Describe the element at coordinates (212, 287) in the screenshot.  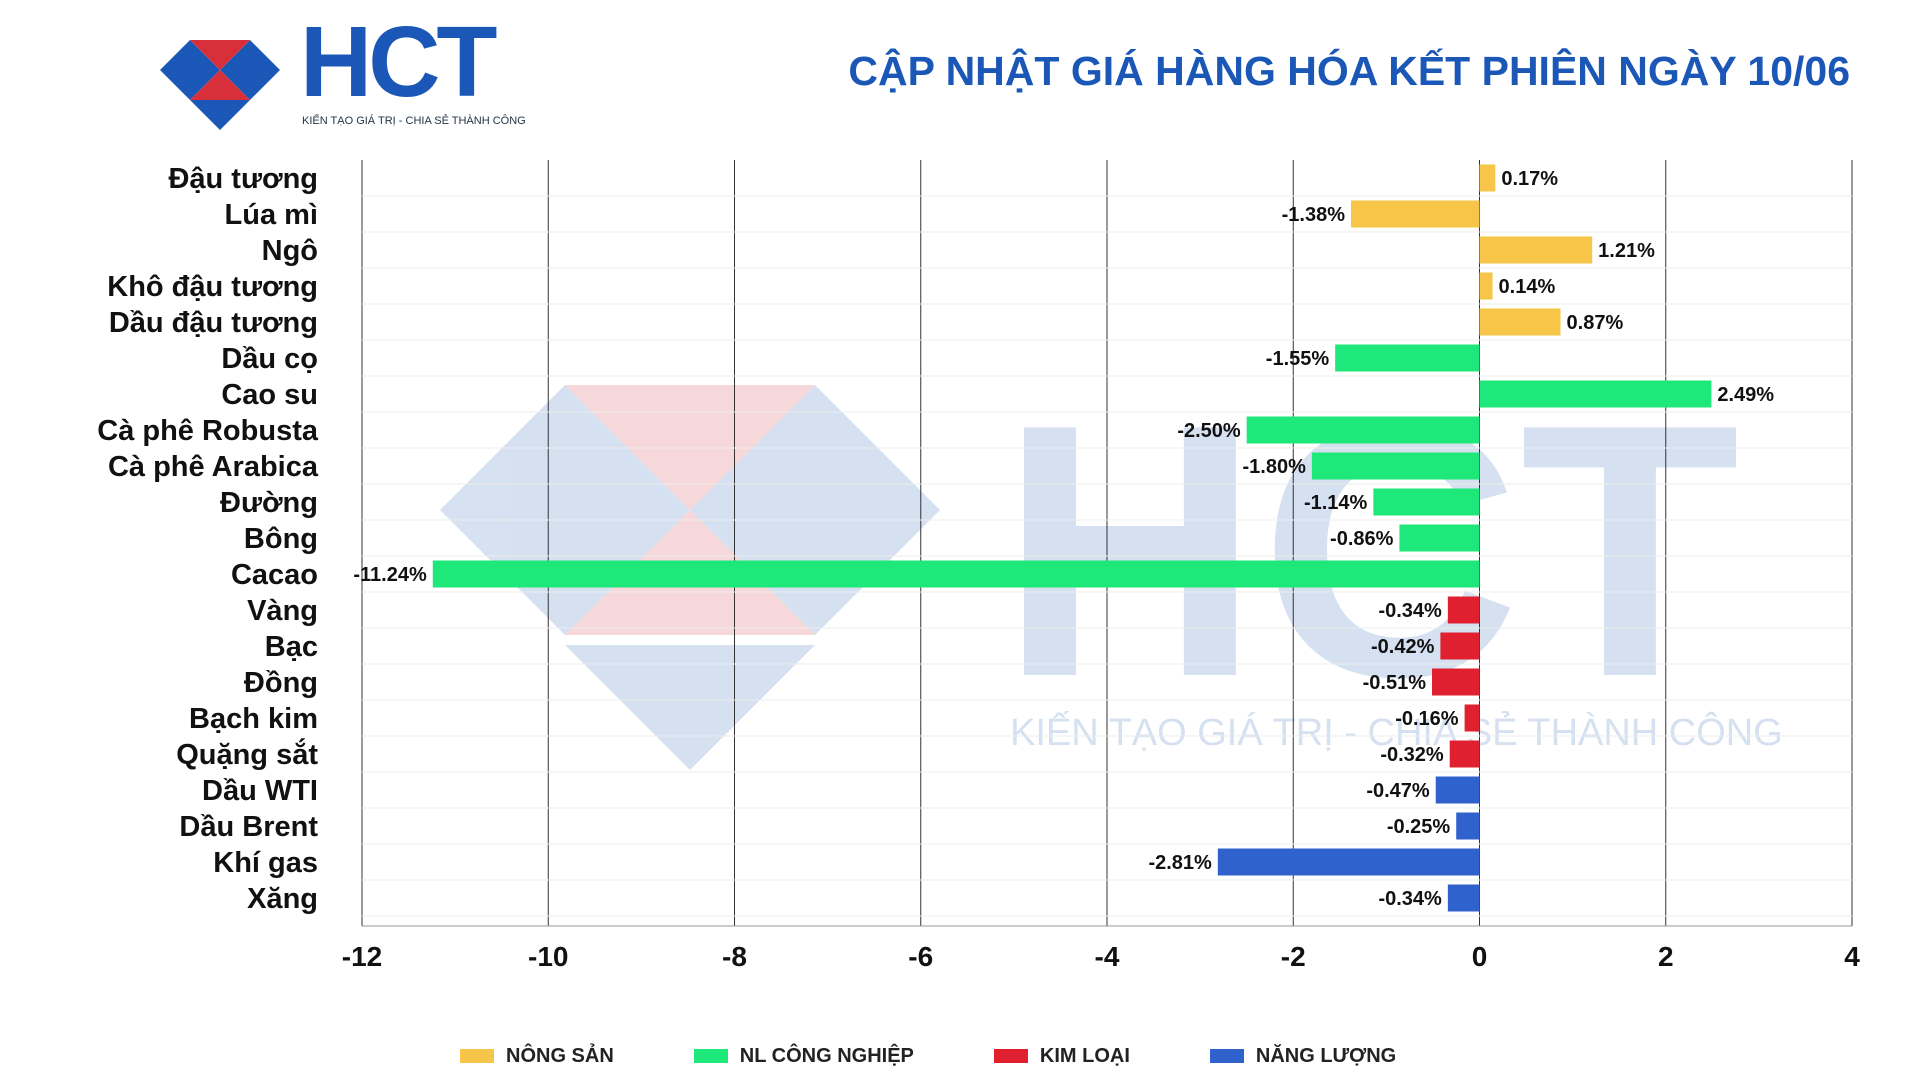
I see `category-label-3: Khô đậu tương` at that location.